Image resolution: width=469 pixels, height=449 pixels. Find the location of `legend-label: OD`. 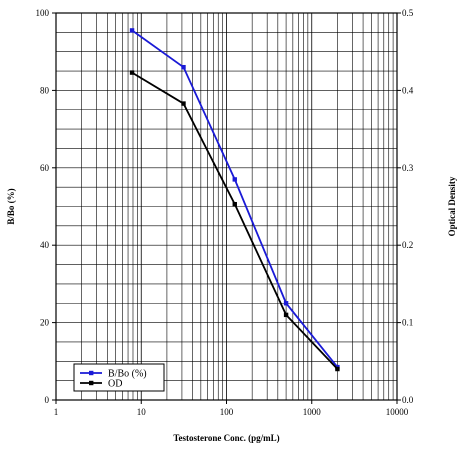

legend-label: OD is located at coordinates (115, 384).